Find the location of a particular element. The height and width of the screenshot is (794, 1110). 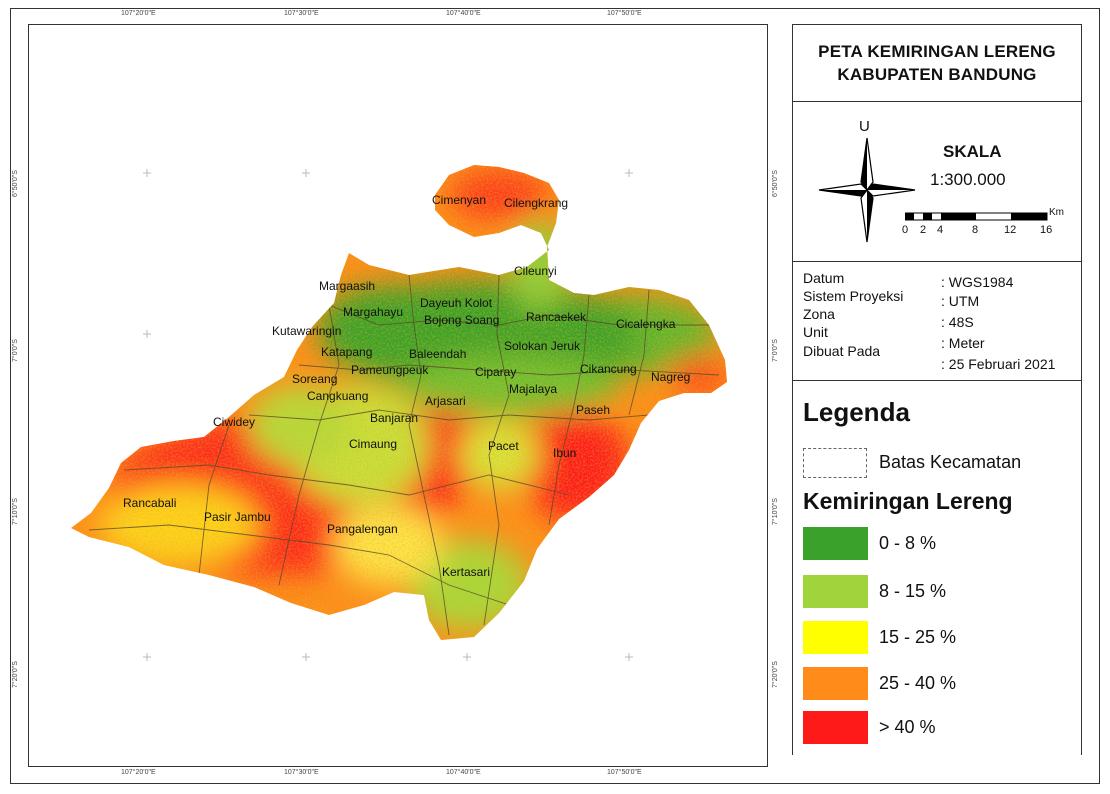

north-arrow-icon is located at coordinates (867, 190).